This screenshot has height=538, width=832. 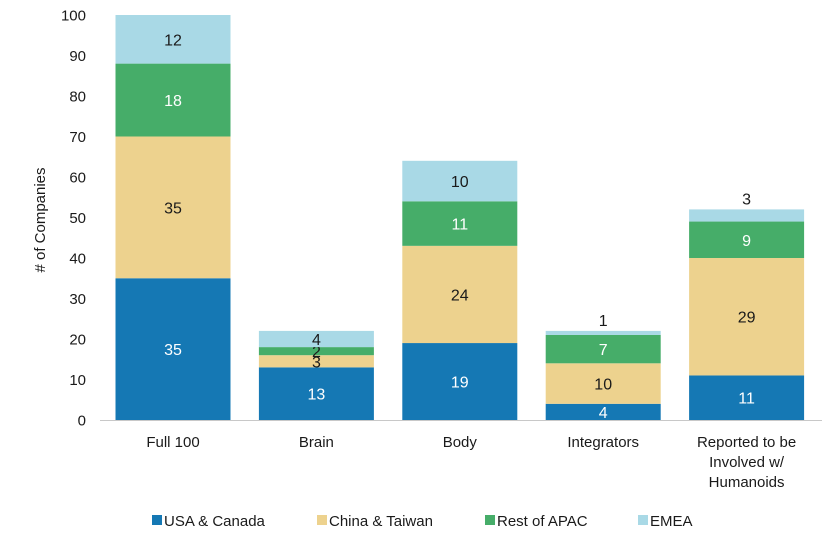 I want to click on y-tick-label: 50, so click(x=77, y=218).